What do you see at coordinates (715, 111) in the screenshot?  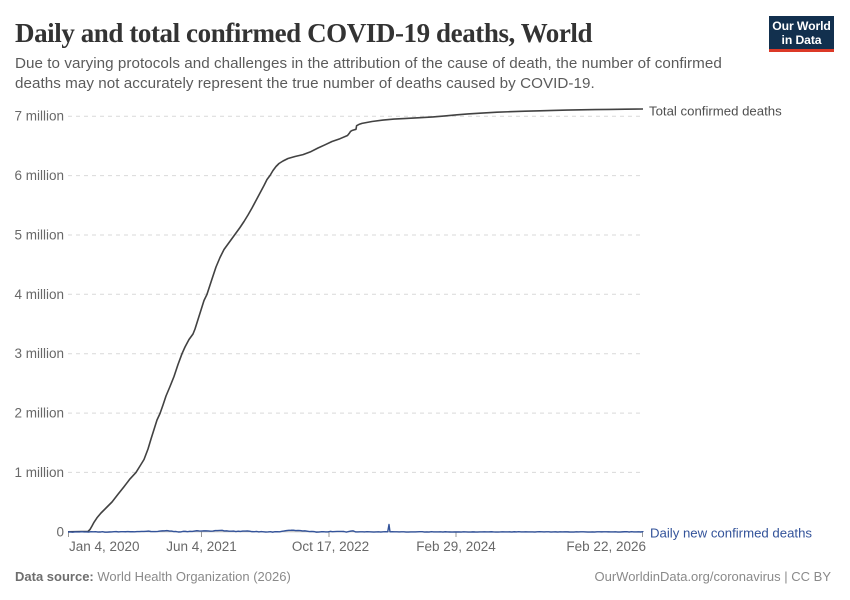 I see `svg-text: Total confirmed deaths` at bounding box center [715, 111].